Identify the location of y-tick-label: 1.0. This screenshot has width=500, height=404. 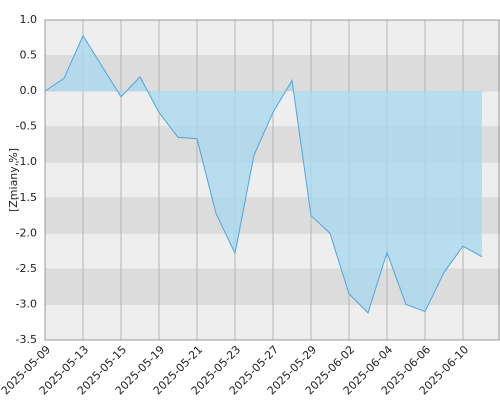
(29, 19).